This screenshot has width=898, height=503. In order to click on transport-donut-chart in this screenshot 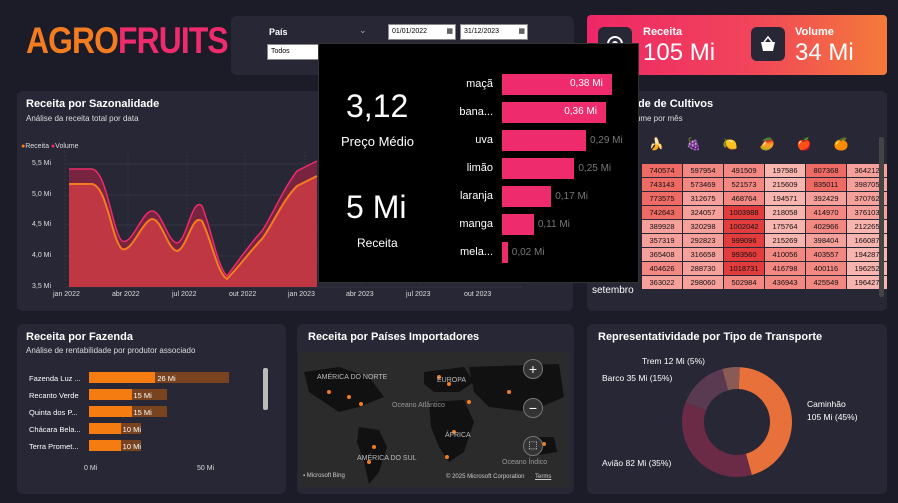, I will do `click(737, 422)`.